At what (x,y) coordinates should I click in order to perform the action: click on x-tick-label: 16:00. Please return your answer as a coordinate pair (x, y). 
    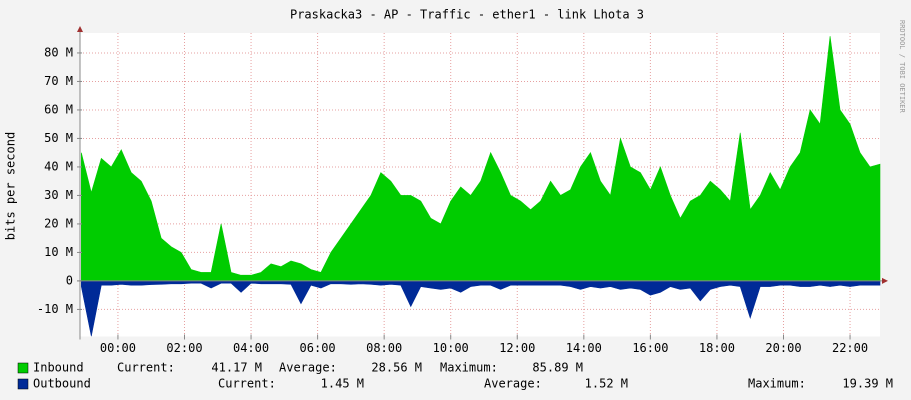
    Looking at the image, I should click on (650, 348).